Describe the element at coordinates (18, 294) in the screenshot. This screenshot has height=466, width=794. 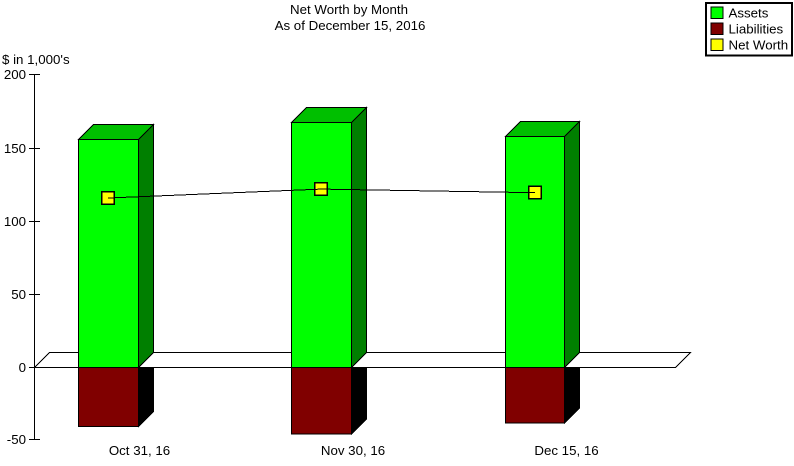
I see `svg-text: 50` at that location.